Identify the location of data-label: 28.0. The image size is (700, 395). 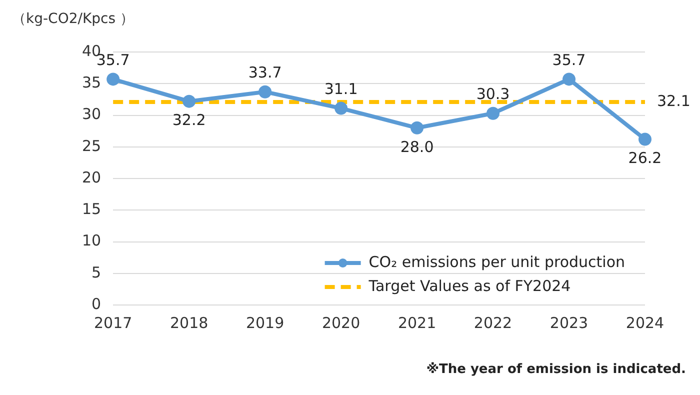
(417, 147).